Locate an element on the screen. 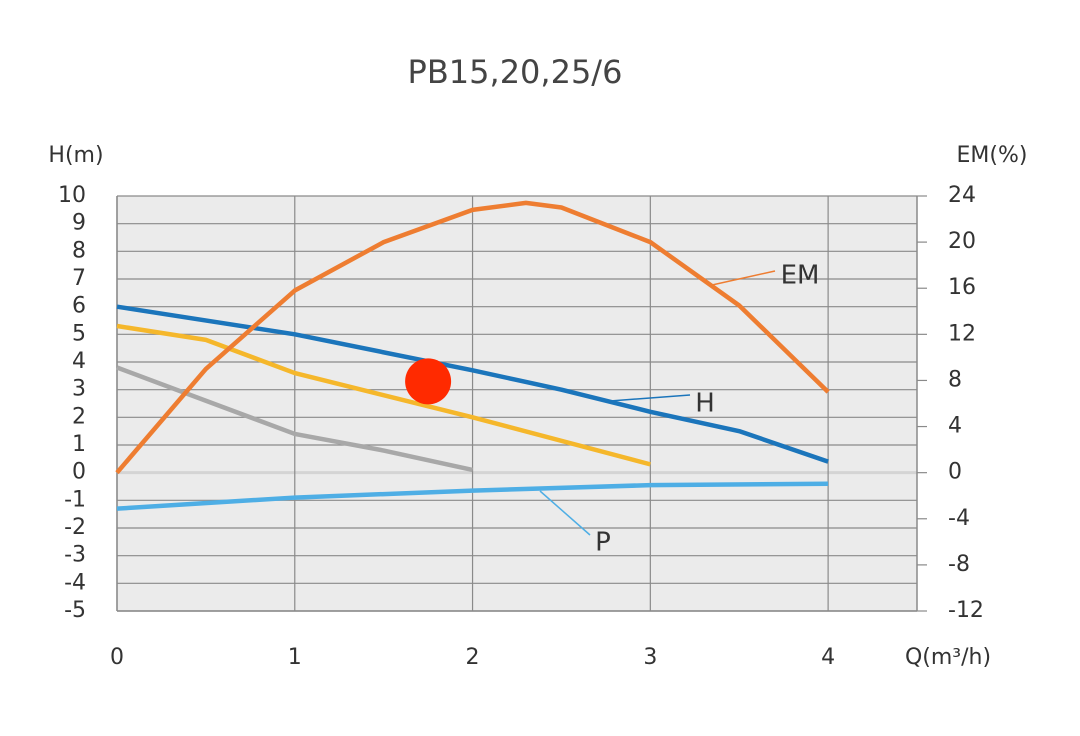 The image size is (1080, 736). chart-title: PB15,20,25/6 is located at coordinates (515, 72).